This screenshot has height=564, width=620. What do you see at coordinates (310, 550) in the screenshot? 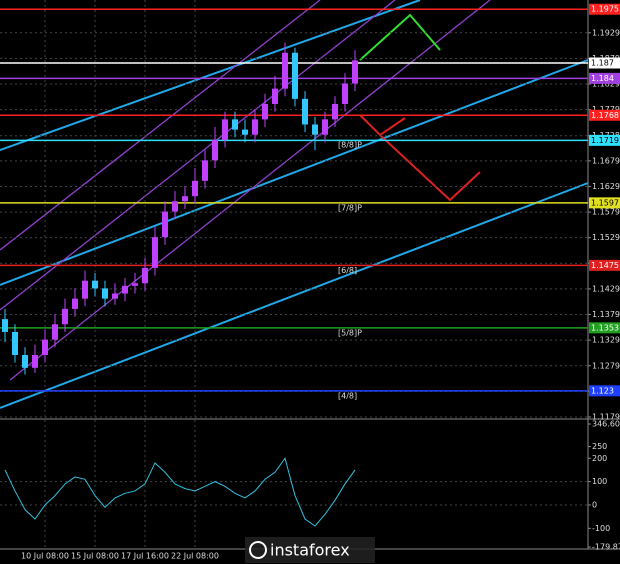
I see `watermark: instaforex` at bounding box center [310, 550].